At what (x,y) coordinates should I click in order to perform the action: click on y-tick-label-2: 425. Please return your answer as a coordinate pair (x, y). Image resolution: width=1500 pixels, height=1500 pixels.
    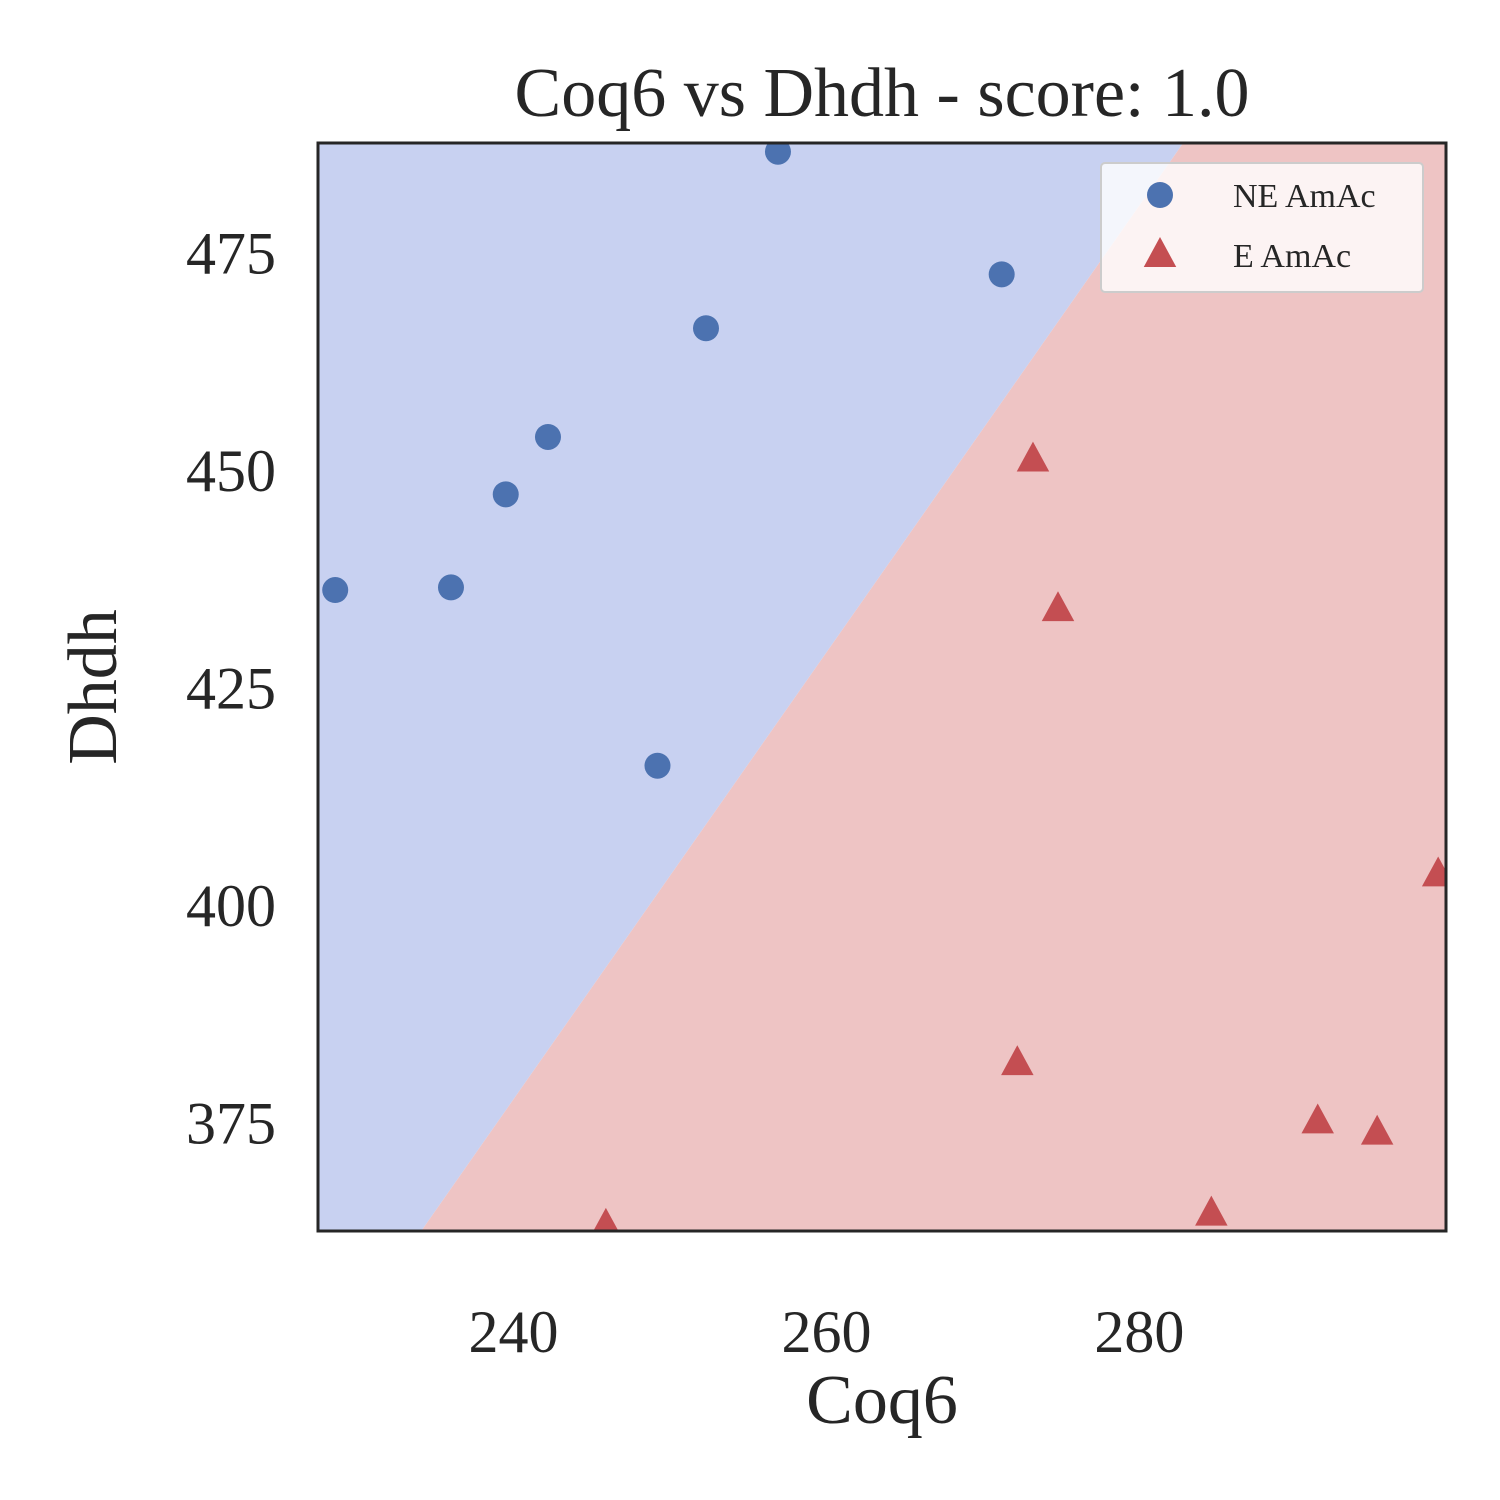
    Looking at the image, I should click on (231, 688).